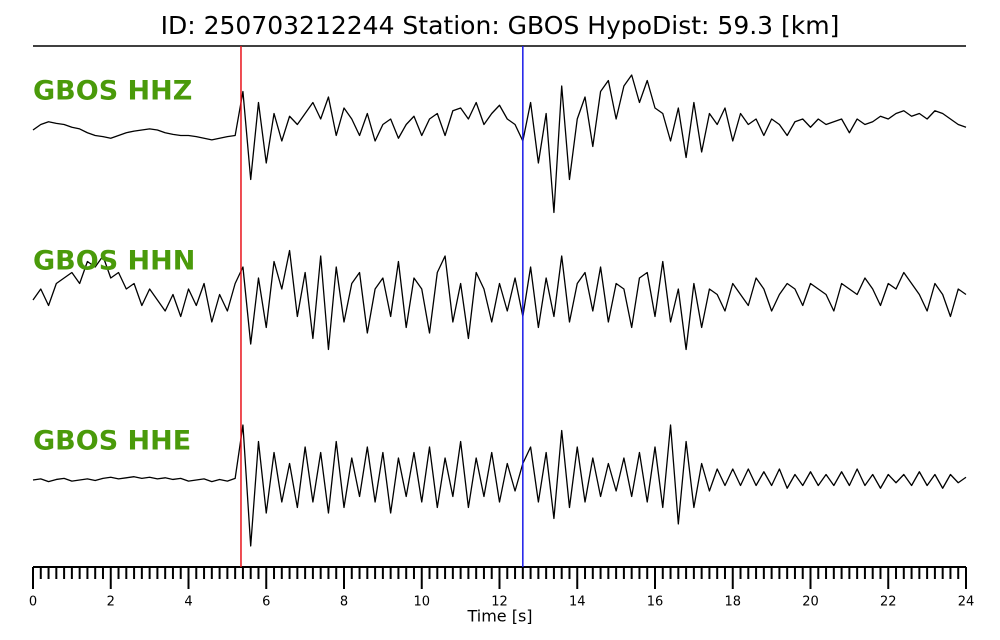 This screenshot has width=1000, height=640. Describe the element at coordinates (966, 602) in the screenshot. I see `x-tick-label: 24` at that location.